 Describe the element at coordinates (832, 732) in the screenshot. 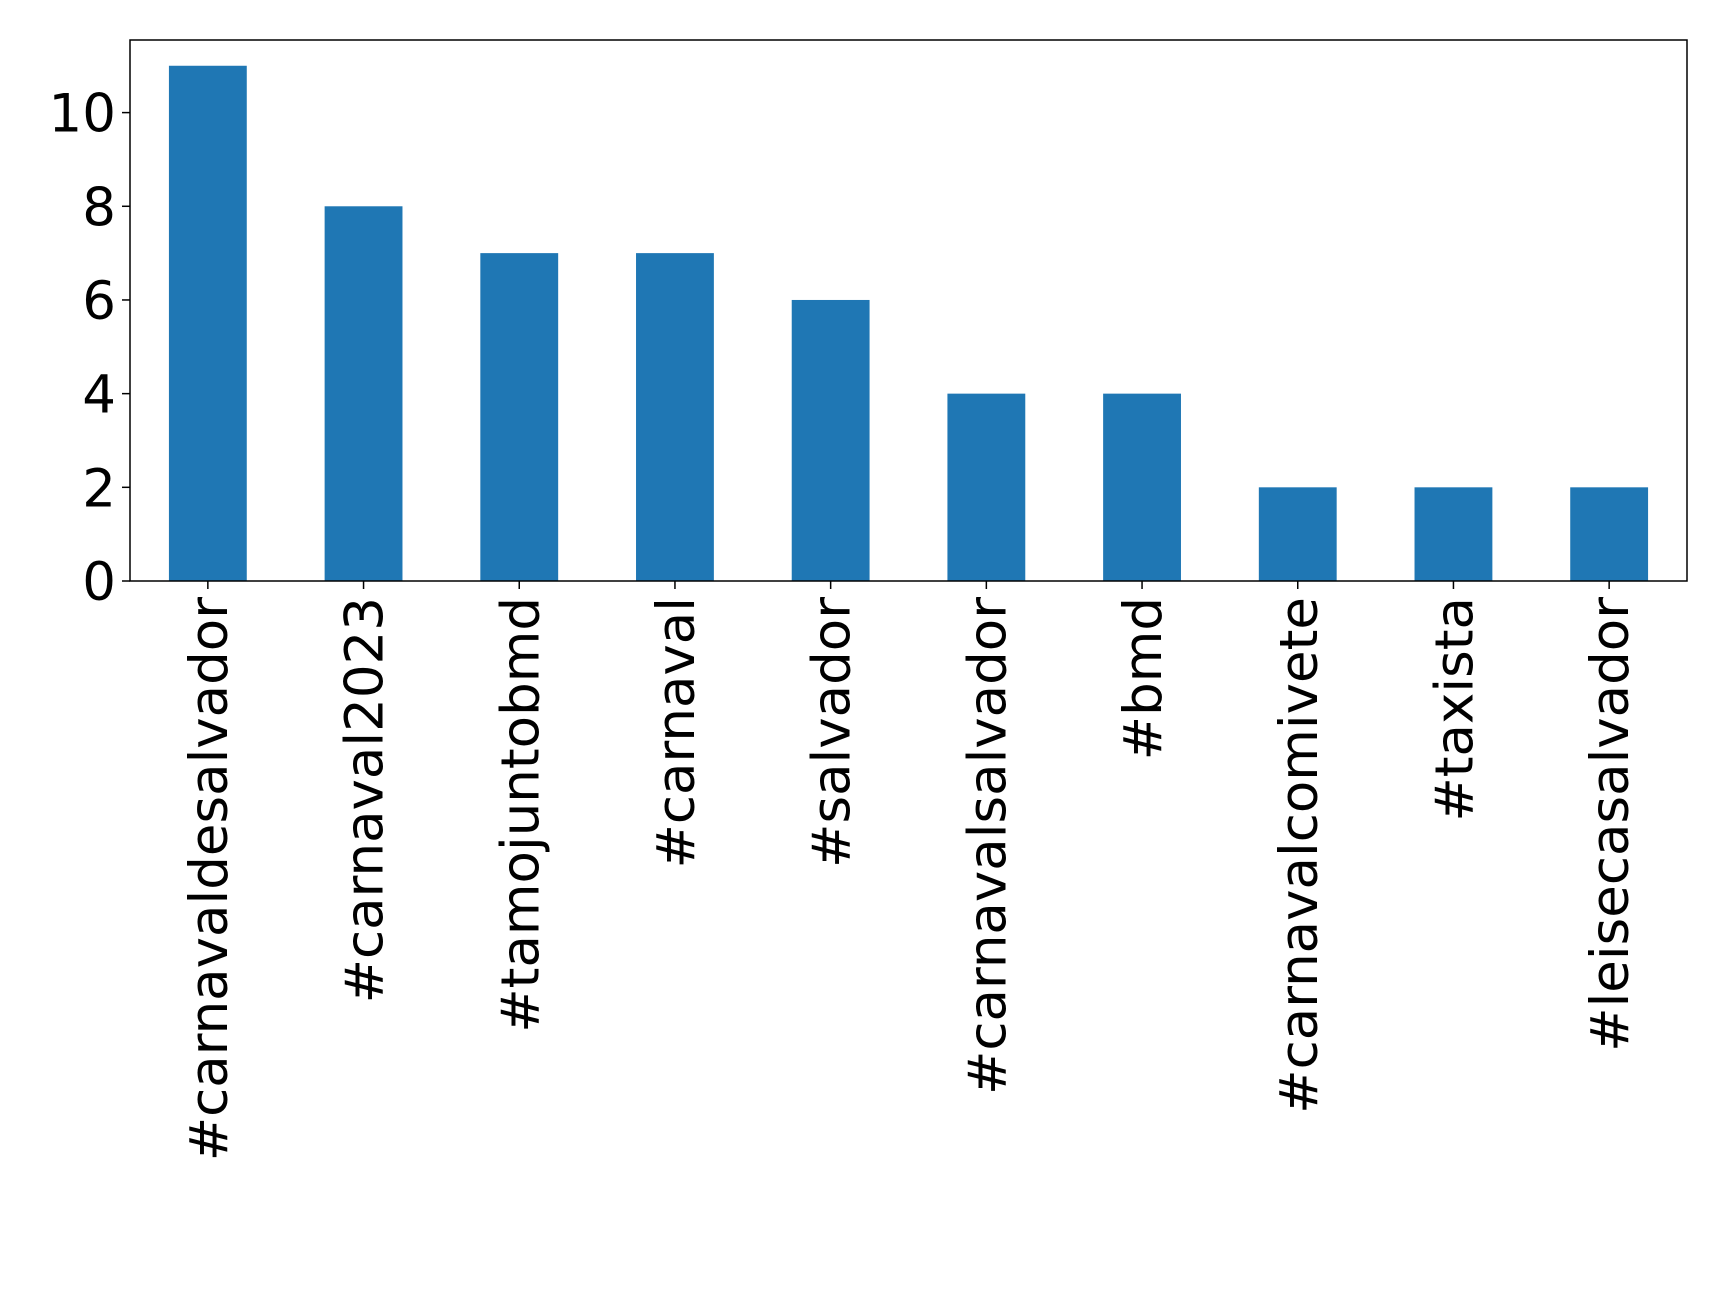

I see `x-tick-label: #salvador` at that location.